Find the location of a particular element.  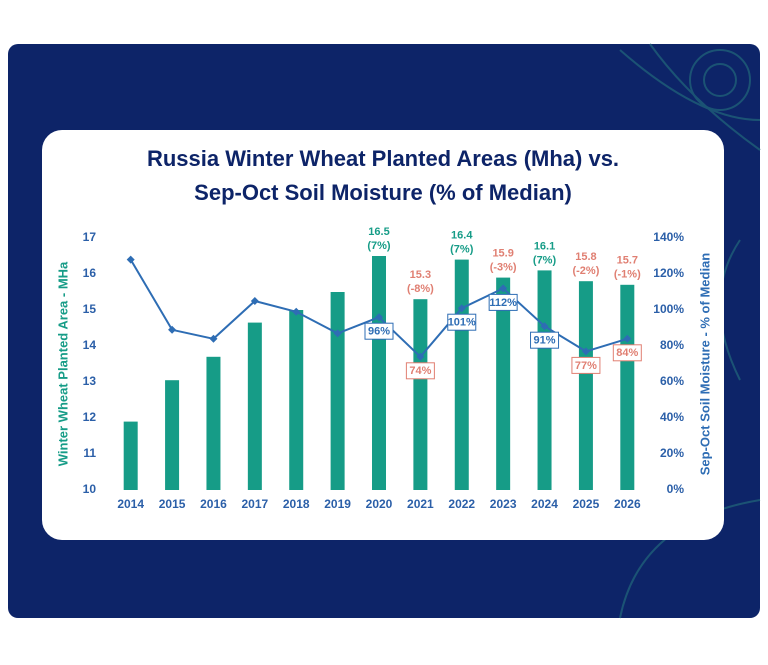

data-label: 15.8 is located at coordinates (585, 257).